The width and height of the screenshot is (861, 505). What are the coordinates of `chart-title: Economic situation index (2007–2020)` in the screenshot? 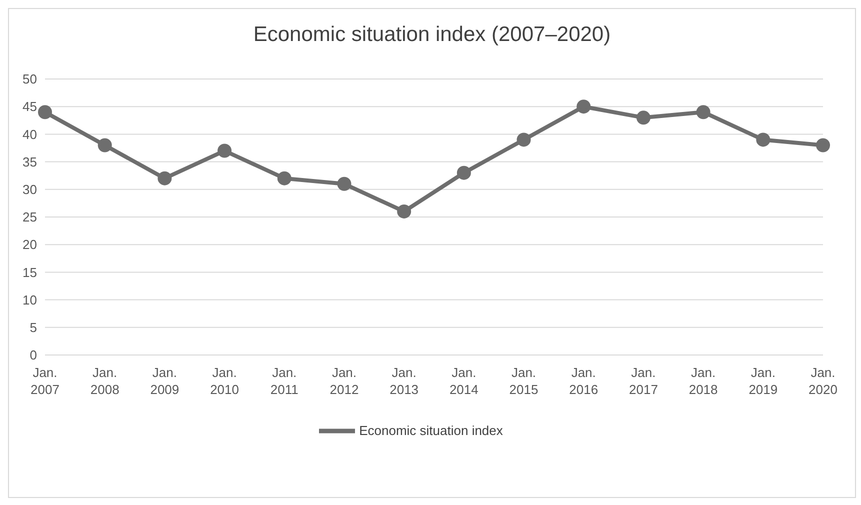 It's located at (432, 35).